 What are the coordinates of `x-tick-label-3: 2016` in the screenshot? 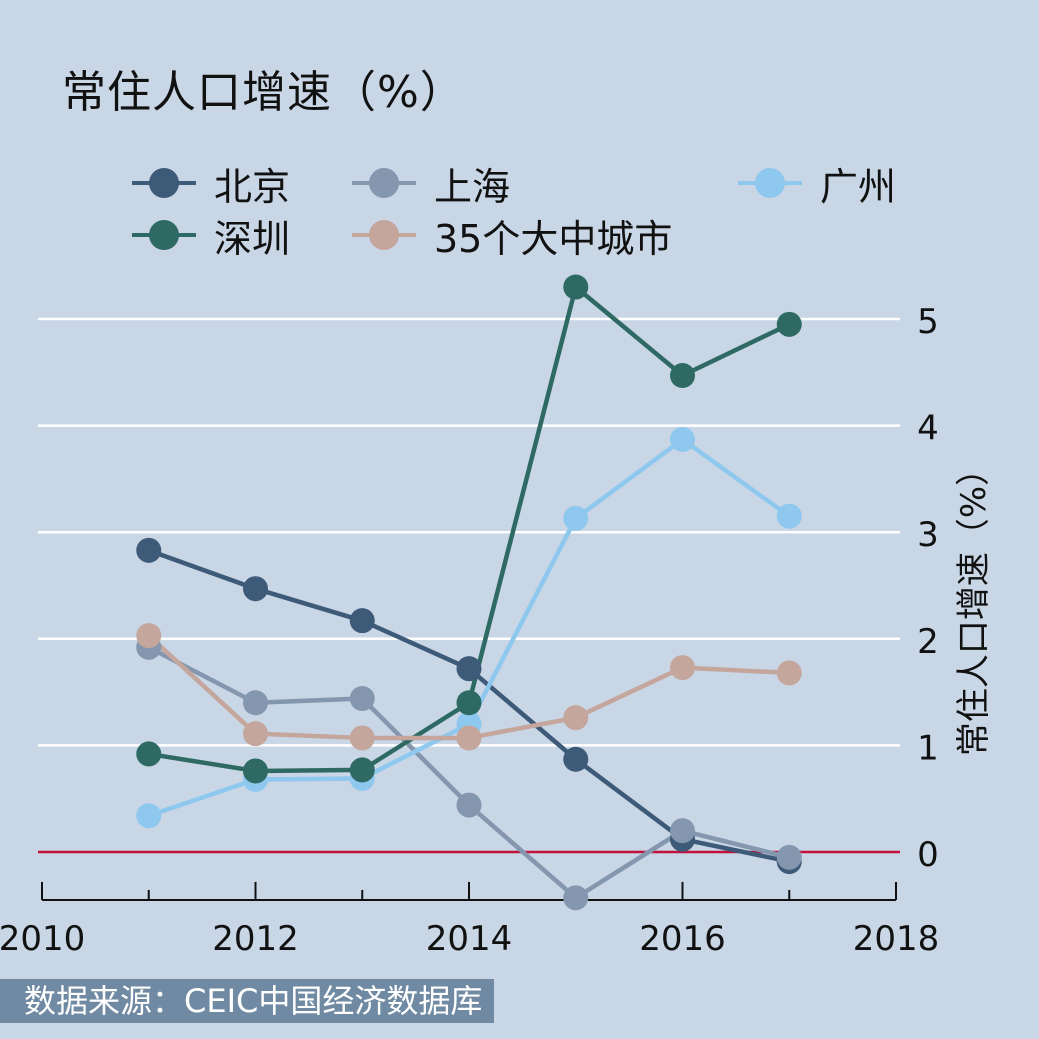 It's located at (682, 939).